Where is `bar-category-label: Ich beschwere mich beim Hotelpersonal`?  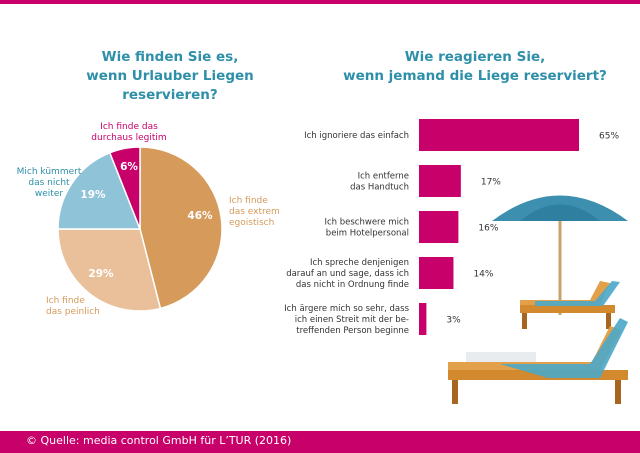 bar-category-label: Ich beschwere mich beim Hotelpersonal is located at coordinates (366, 228).